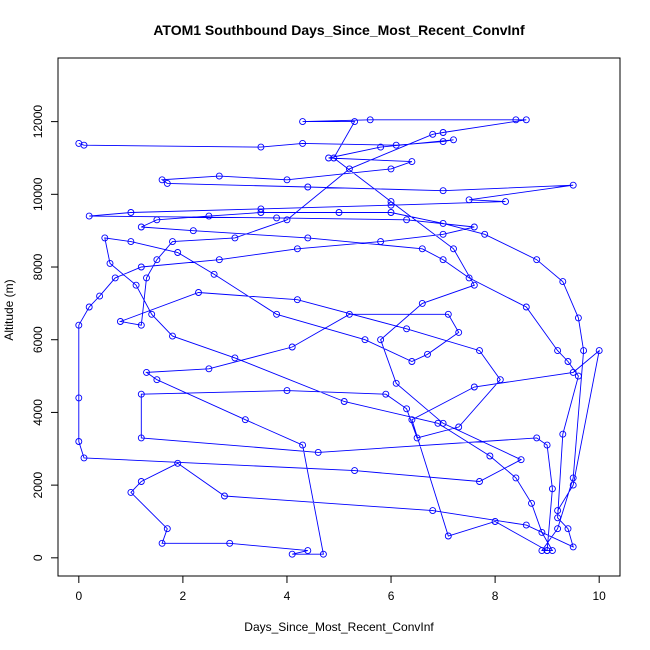  What do you see at coordinates (339, 627) in the screenshot?
I see `x-axis-label: Days_Since_Most_Recent_ConvInf` at bounding box center [339, 627].